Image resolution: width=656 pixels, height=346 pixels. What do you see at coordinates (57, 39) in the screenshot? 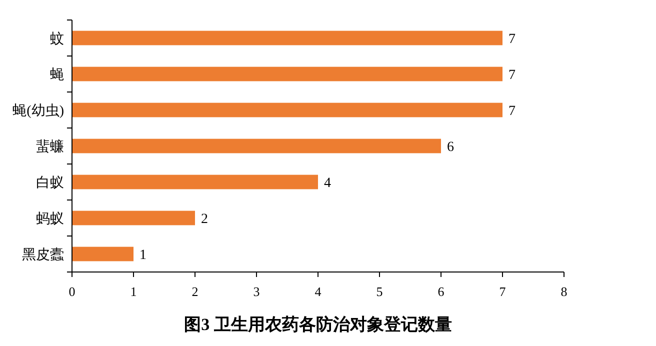
I see `y-tick-label: 蚊` at bounding box center [57, 39].